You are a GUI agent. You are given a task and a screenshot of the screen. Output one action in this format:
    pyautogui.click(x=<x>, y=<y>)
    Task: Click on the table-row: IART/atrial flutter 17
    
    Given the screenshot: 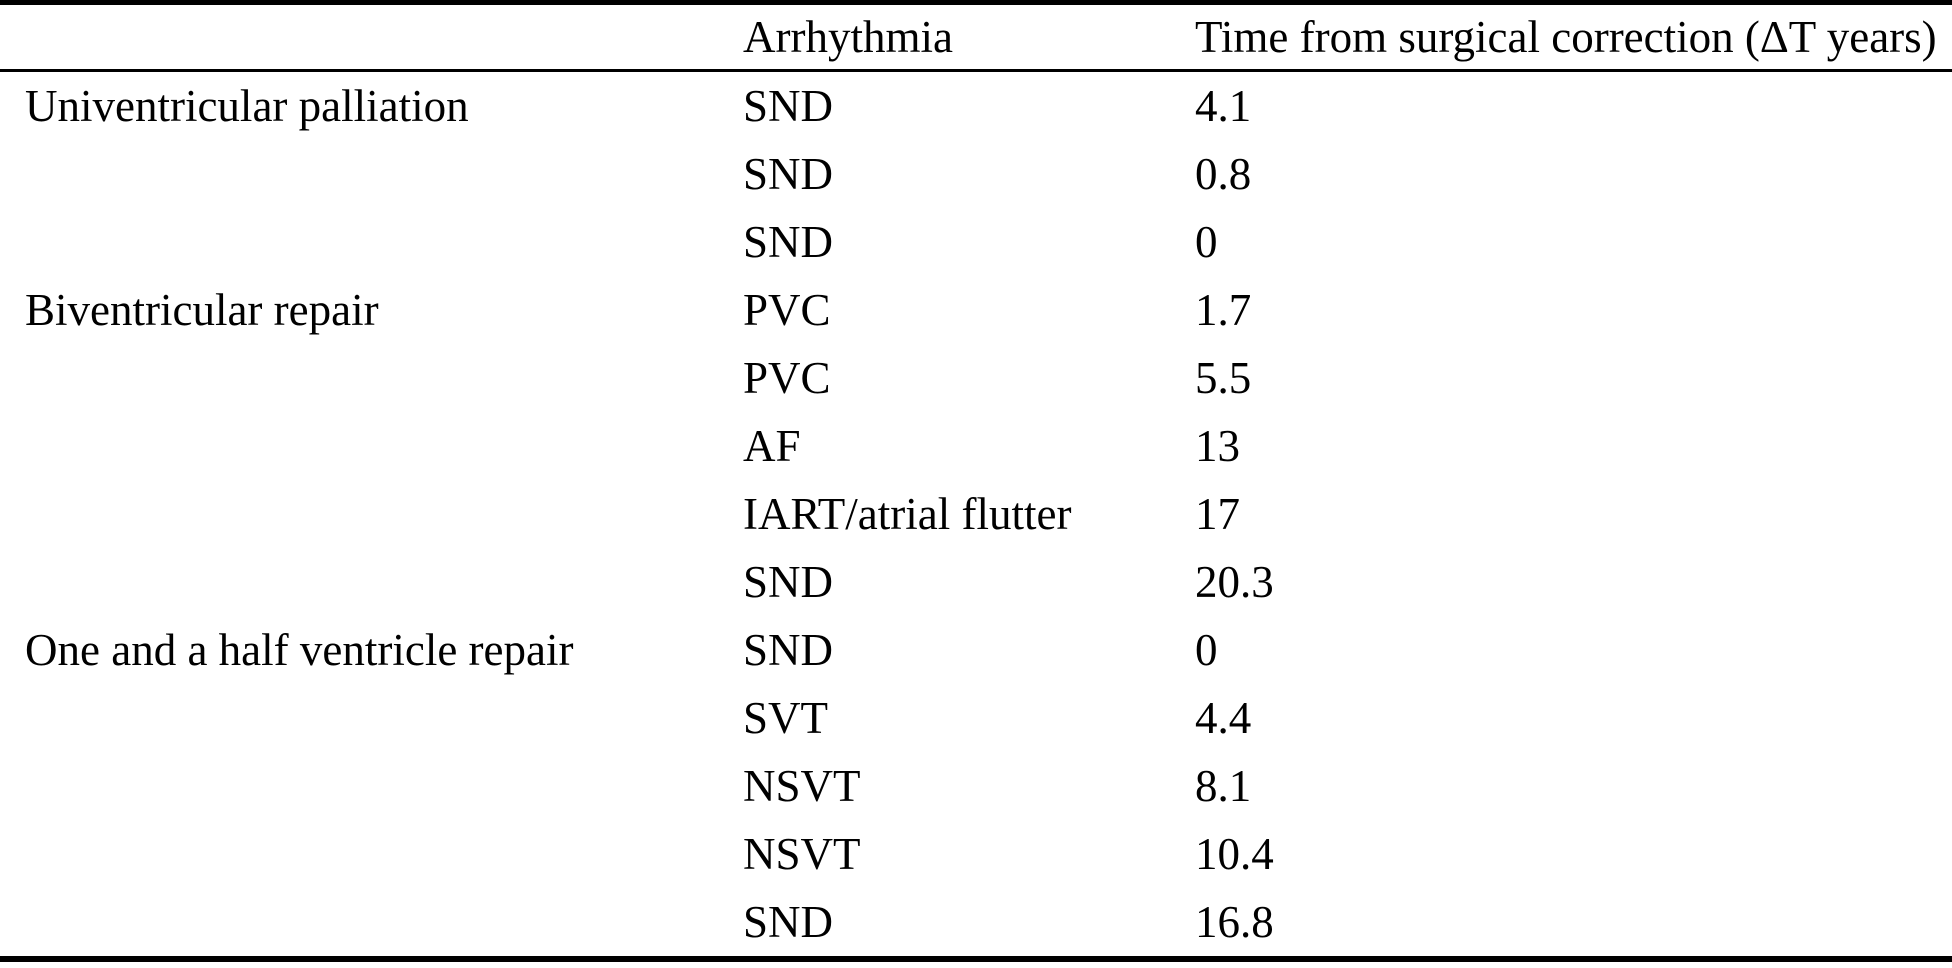 What is the action you would take?
    pyautogui.click(x=976, y=514)
    